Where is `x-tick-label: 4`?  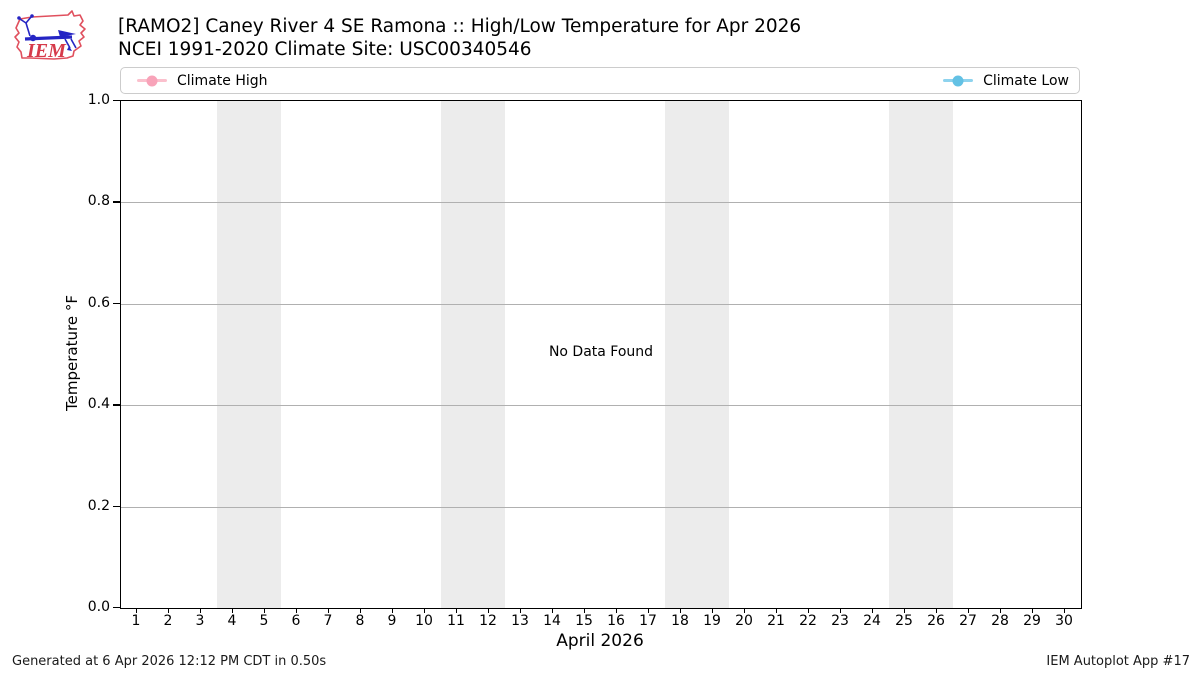 x-tick-label: 4 is located at coordinates (232, 621).